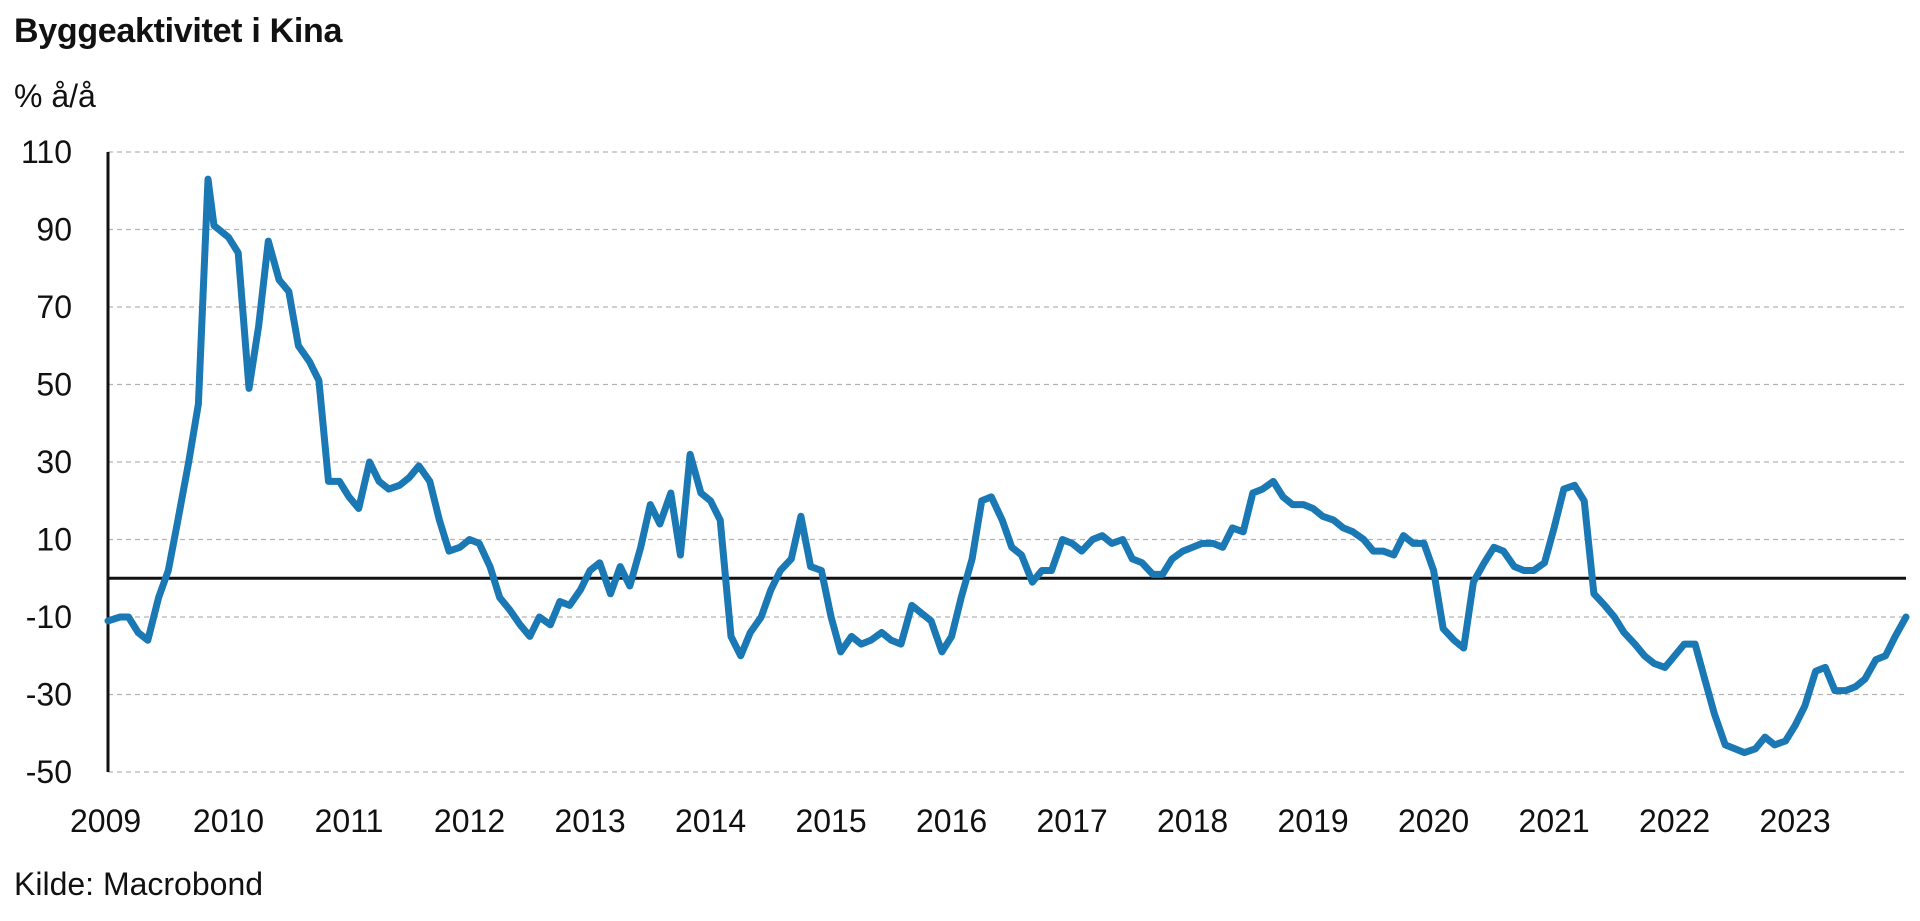 The image size is (1920, 921). Describe the element at coordinates (55, 96) in the screenshot. I see `y-axis-unit-label: % å/å` at that location.